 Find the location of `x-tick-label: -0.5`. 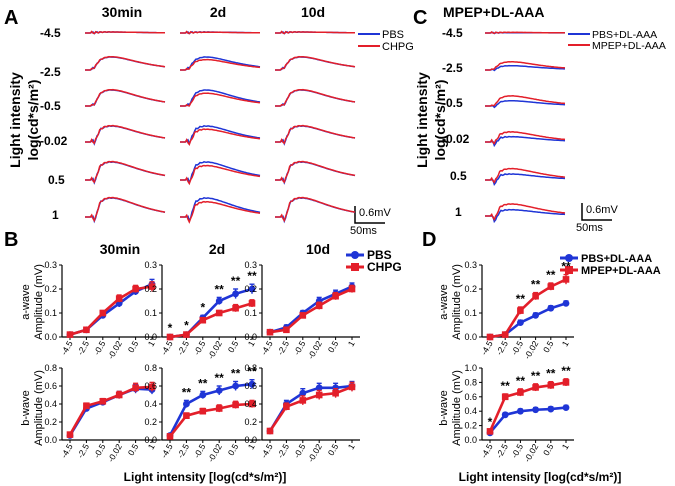

x-tick-label: -0.5 is located at coordinates (300, 451).